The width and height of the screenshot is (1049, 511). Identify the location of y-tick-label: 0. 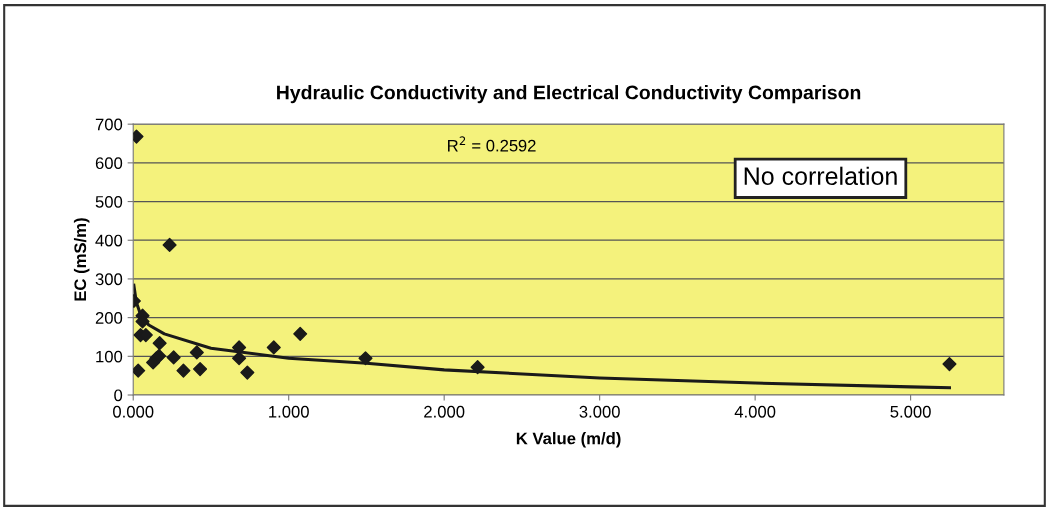
(118, 395).